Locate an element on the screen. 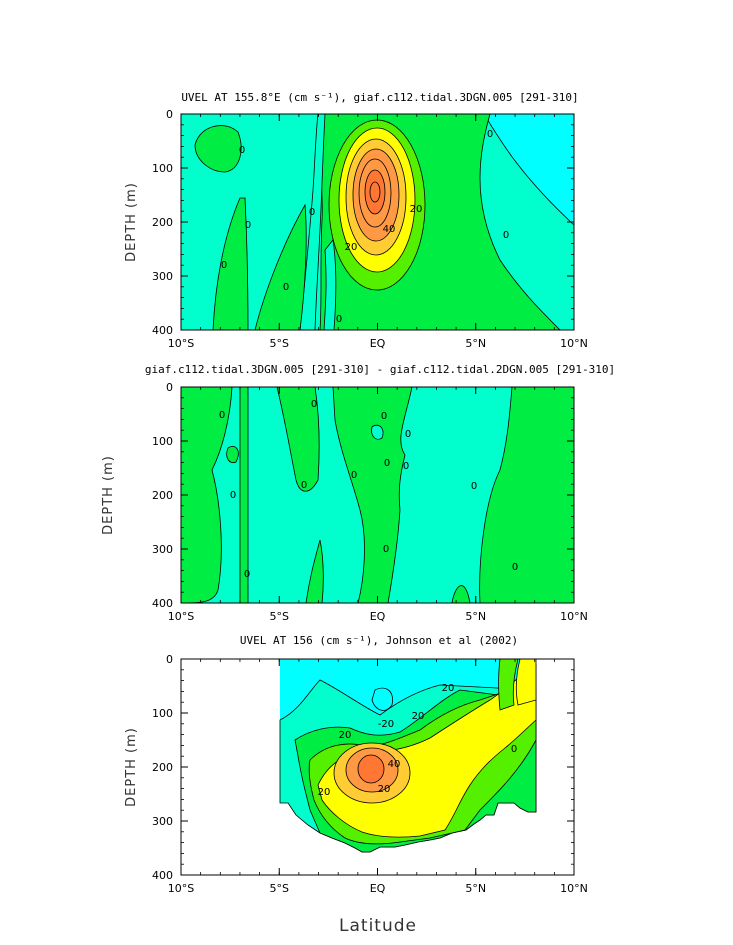  panel-1-contour-labels: 0 0 0 0 0 0 0 20 40 20 0 is located at coordinates (365, 227).